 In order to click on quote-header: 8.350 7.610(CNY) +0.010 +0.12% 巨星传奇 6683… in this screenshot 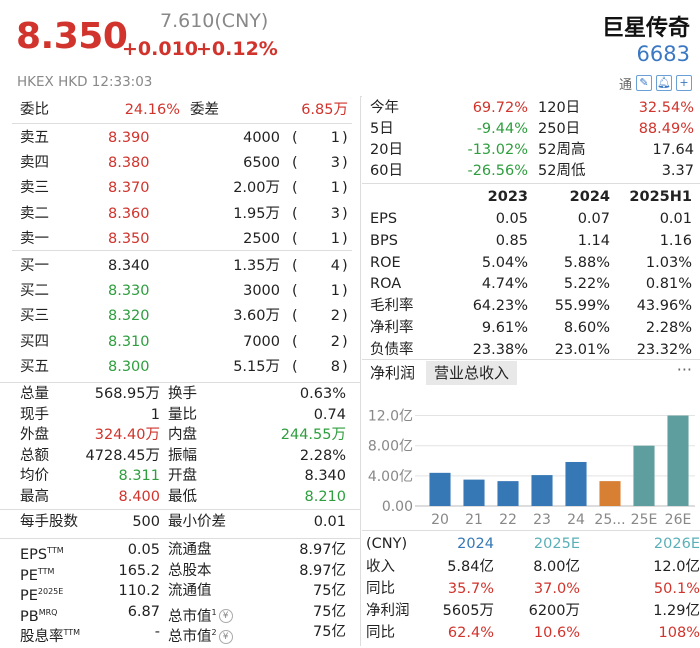, I will do `click(350, 48)`.